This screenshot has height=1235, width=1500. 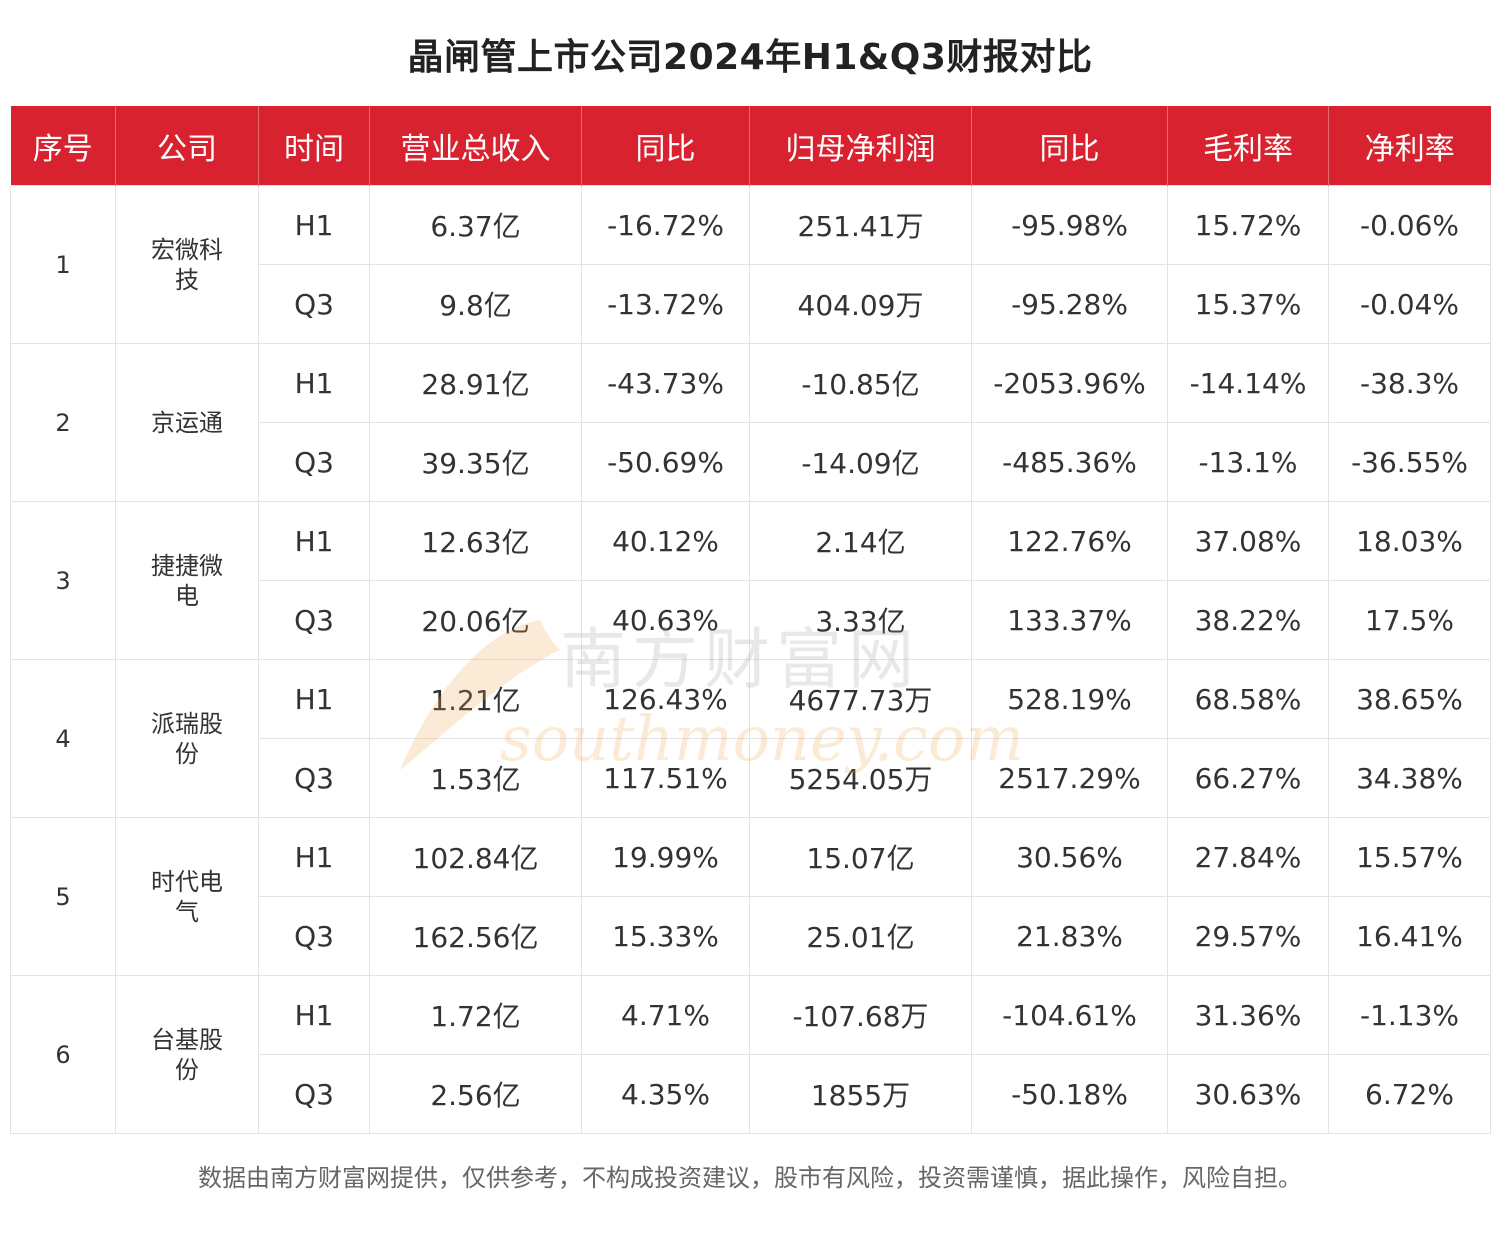 I want to click on net-margin-cell: 6.72%, so click(x=1409, y=1094).